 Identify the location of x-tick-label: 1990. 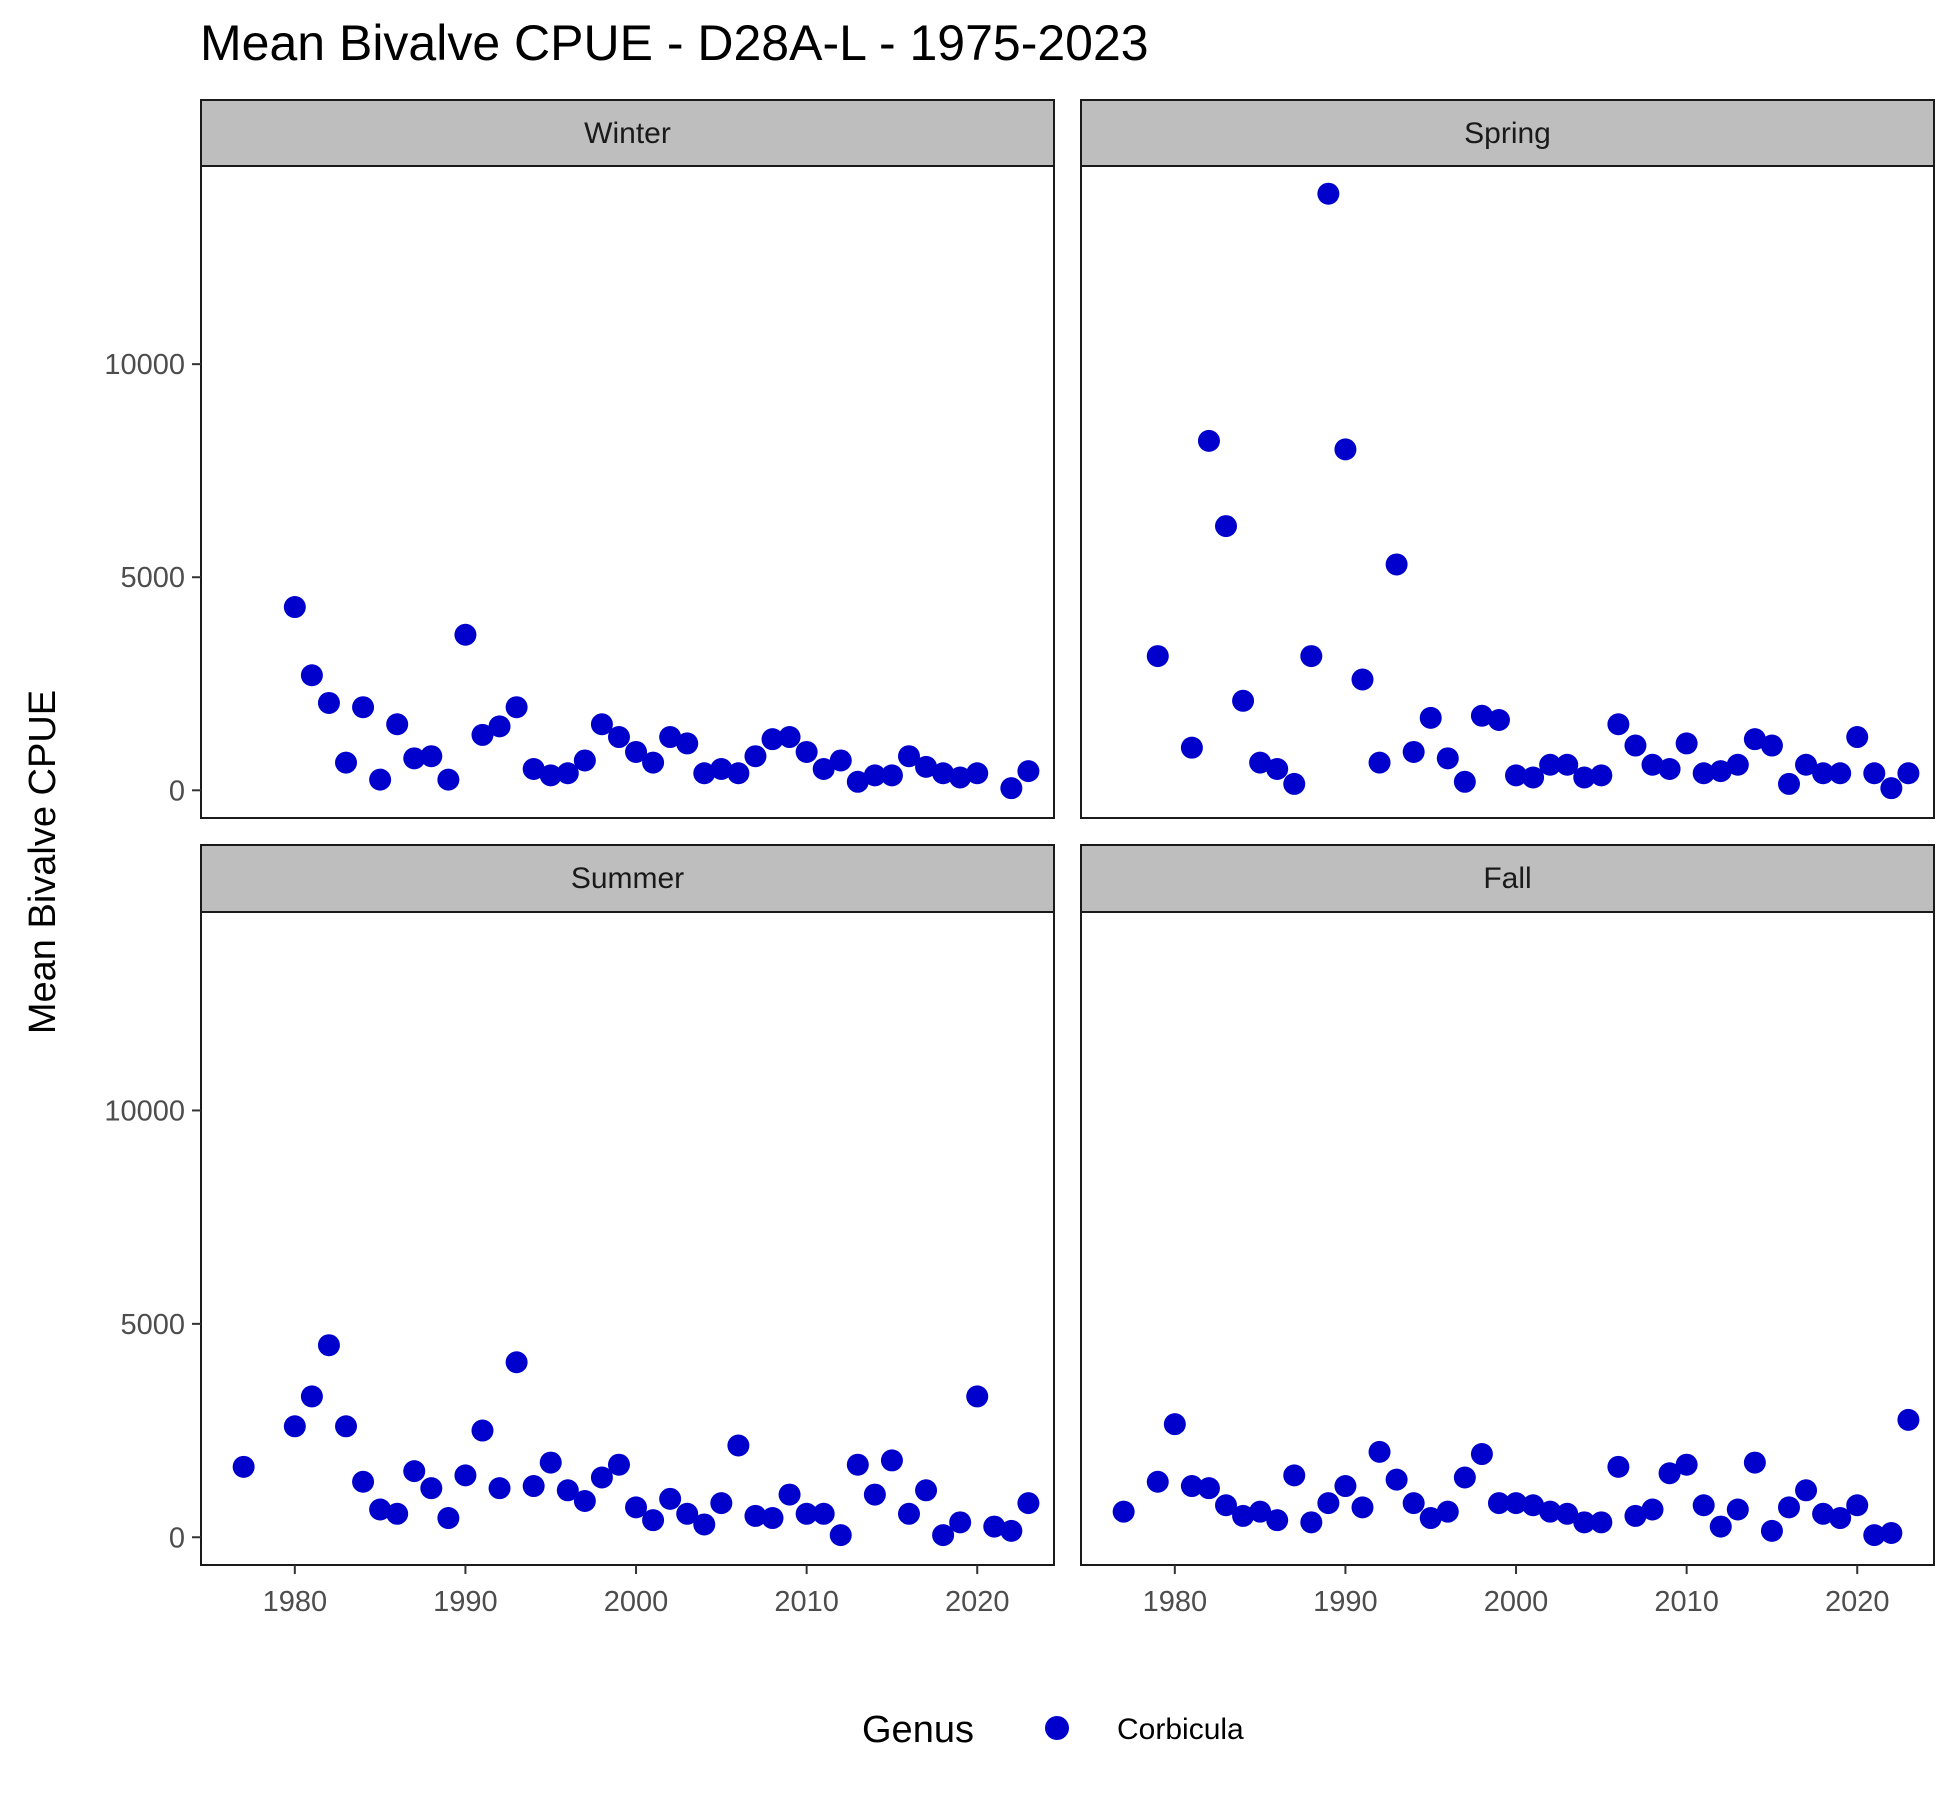
(1345, 1602).